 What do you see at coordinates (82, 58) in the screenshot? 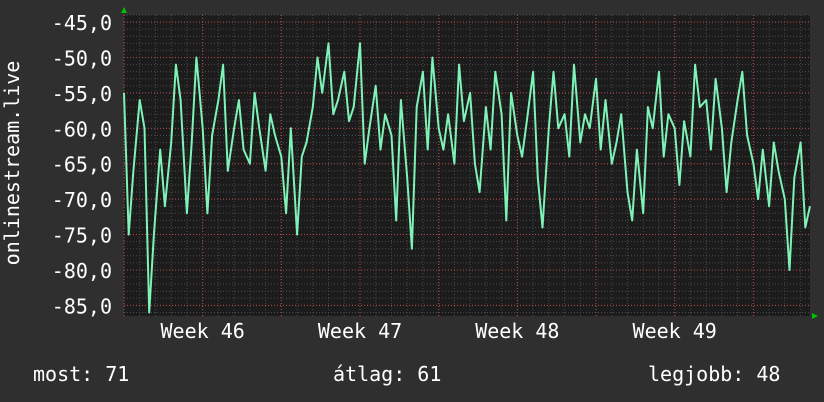
I see `y-tick-label: -50,0` at bounding box center [82, 58].